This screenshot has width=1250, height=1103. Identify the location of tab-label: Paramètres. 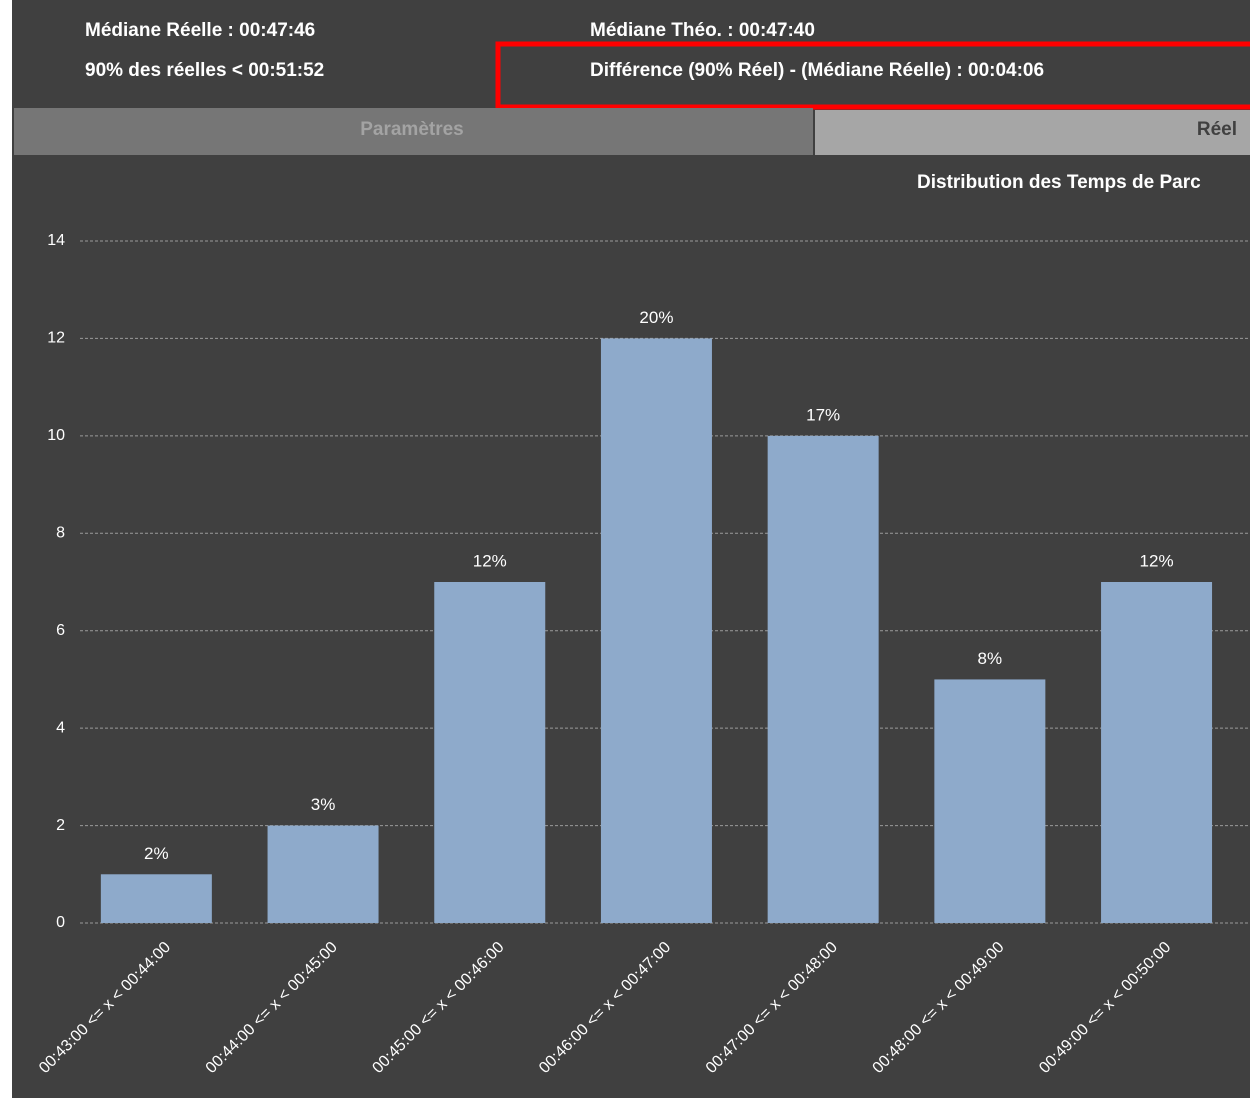
(412, 129).